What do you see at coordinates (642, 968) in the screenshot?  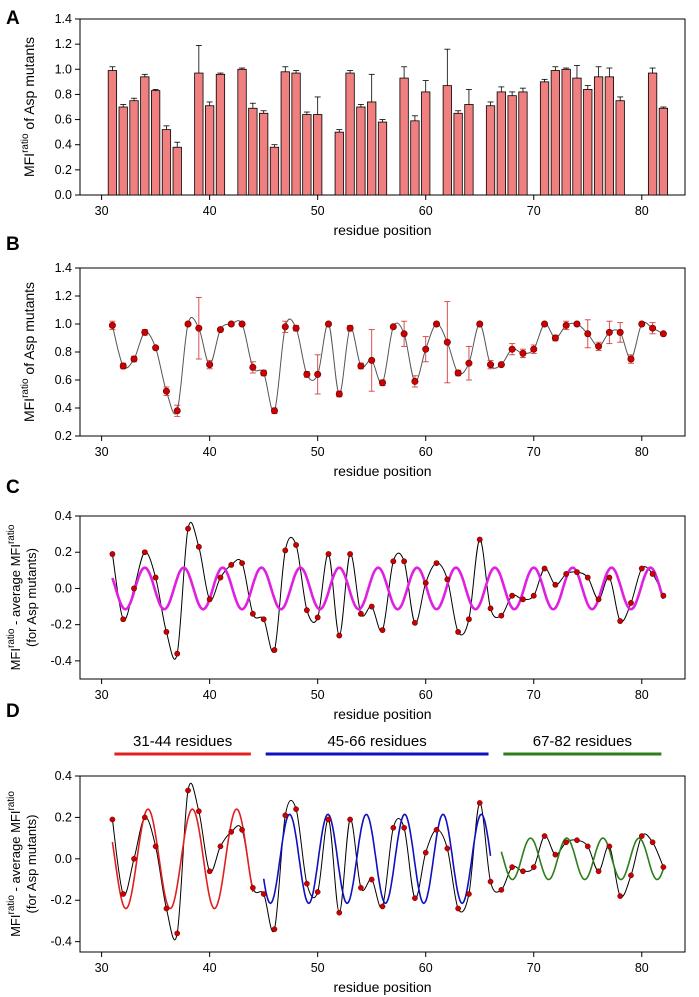 I see `x-tick-label: 80` at bounding box center [642, 968].